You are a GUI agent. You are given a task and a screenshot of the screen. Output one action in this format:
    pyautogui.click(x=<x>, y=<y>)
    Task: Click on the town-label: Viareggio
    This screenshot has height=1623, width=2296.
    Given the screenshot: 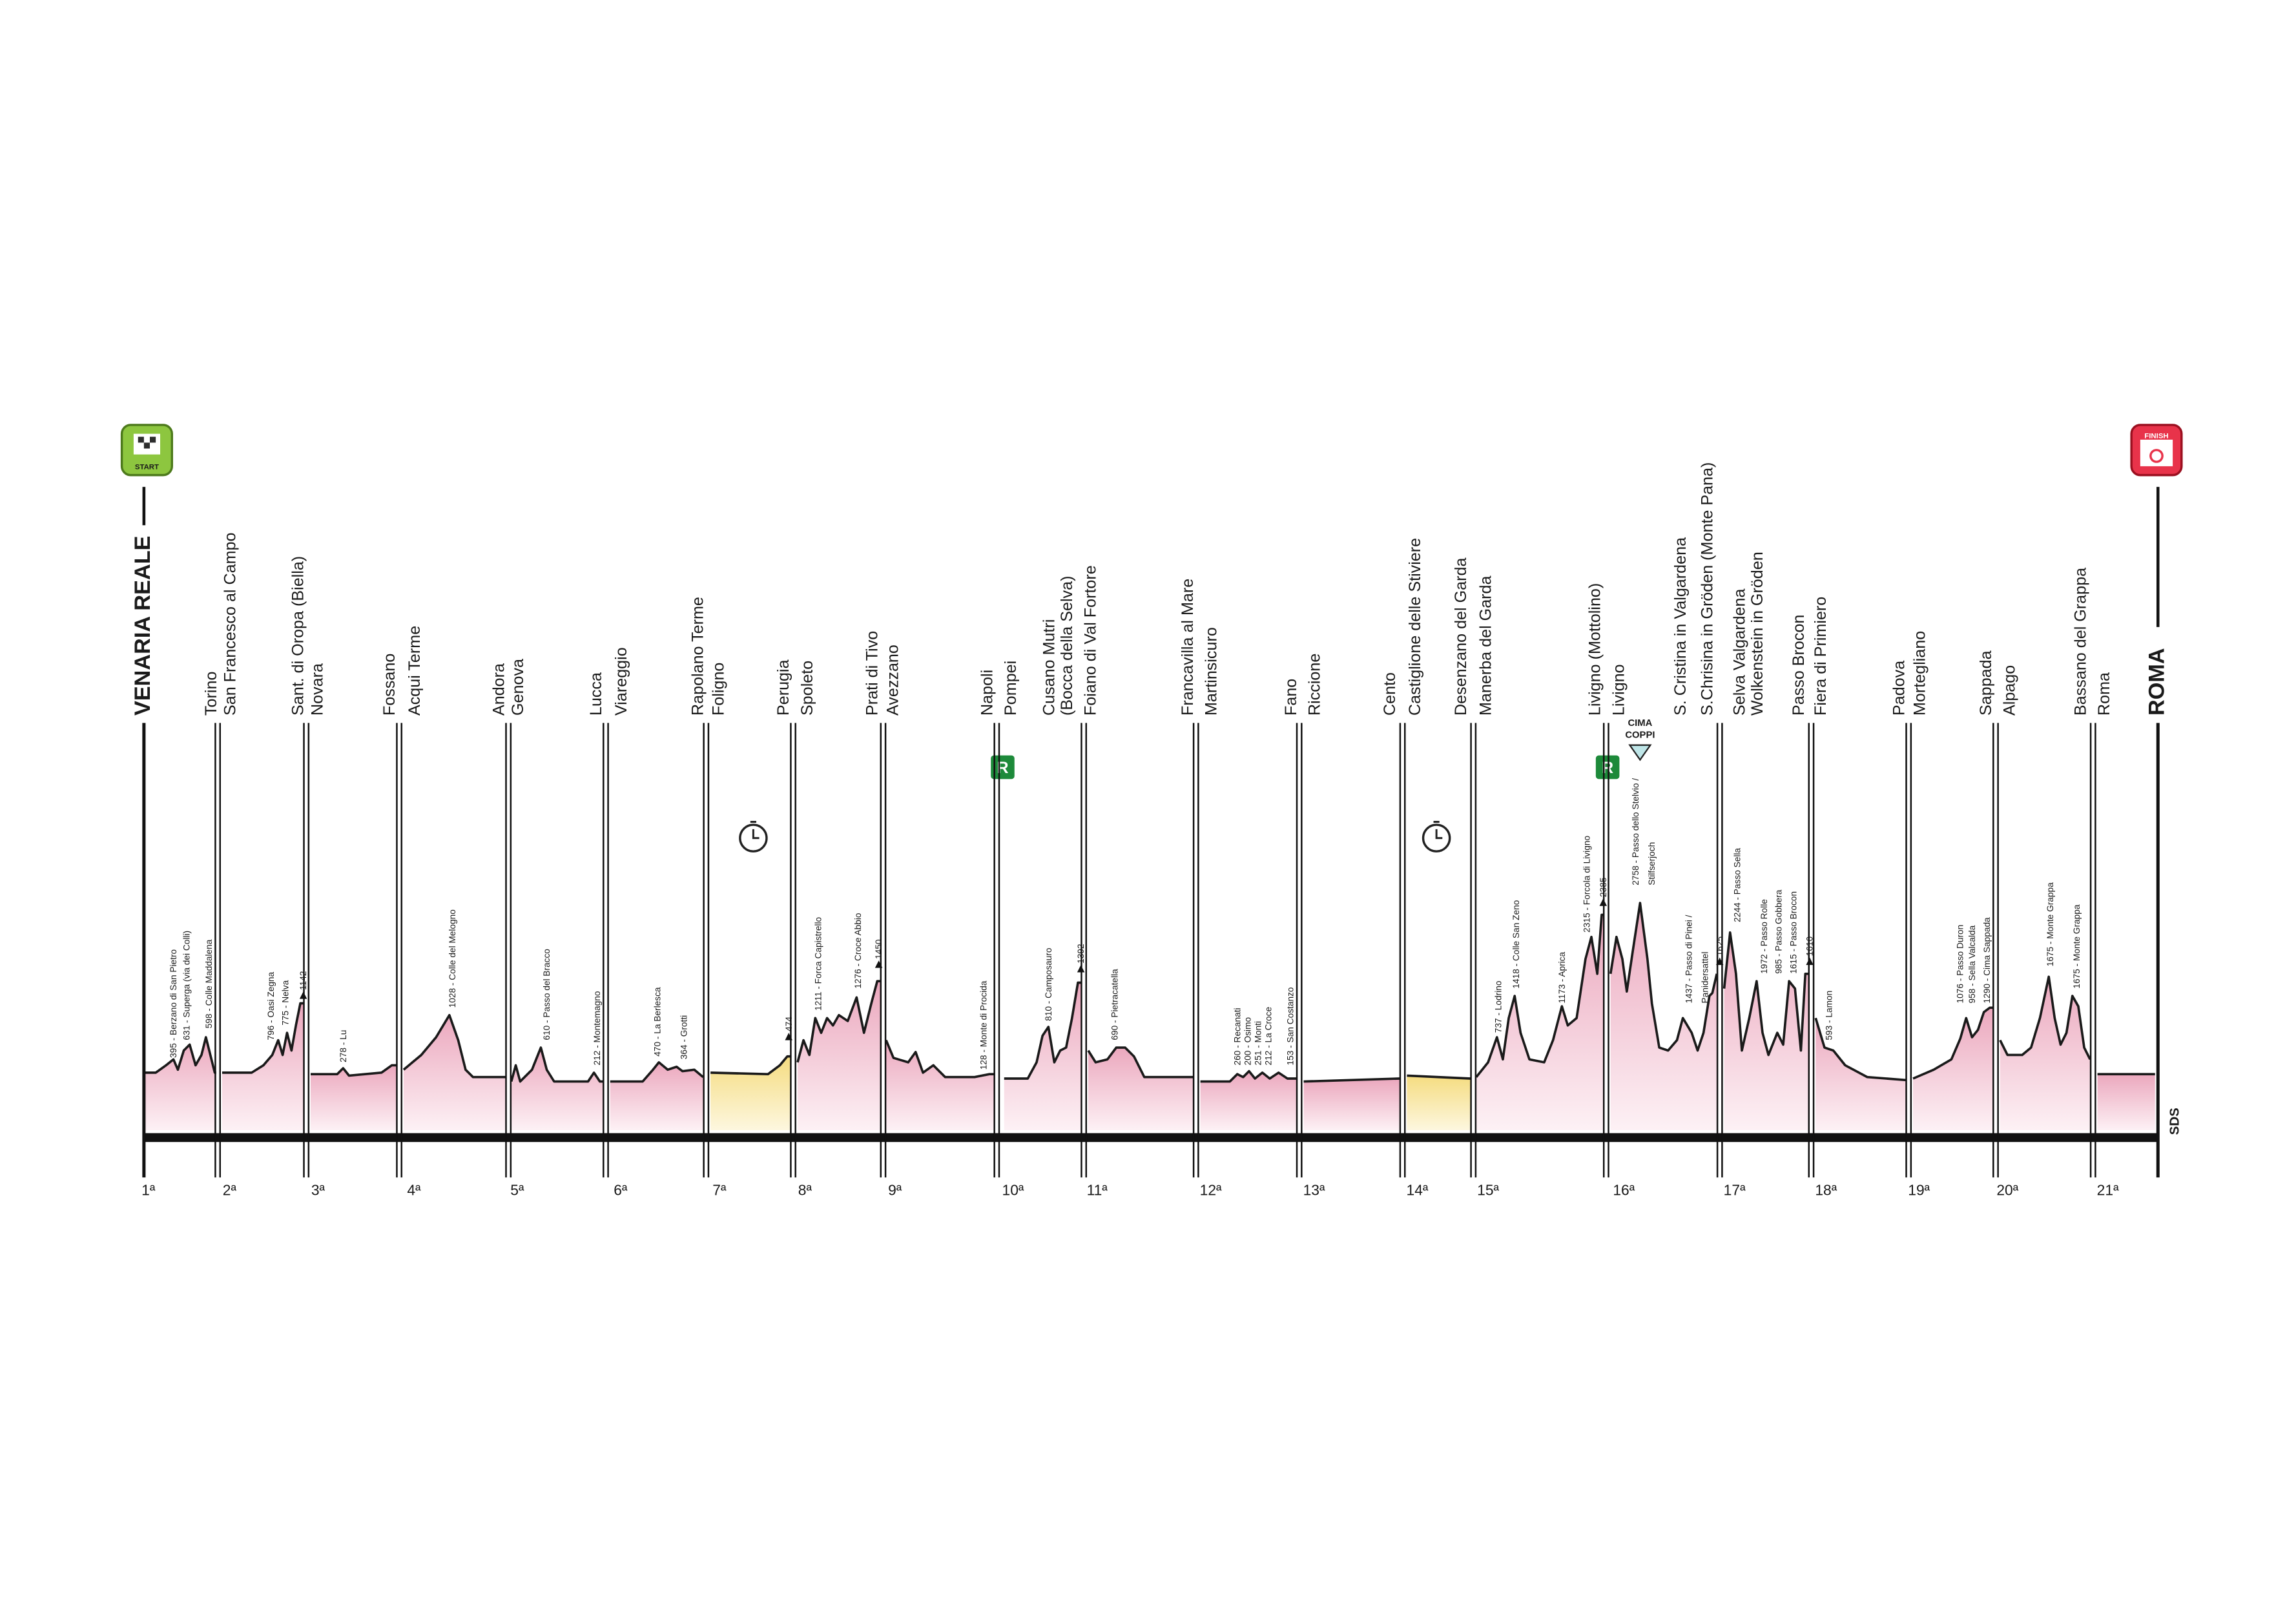 What is the action you would take?
    pyautogui.click(x=621, y=681)
    